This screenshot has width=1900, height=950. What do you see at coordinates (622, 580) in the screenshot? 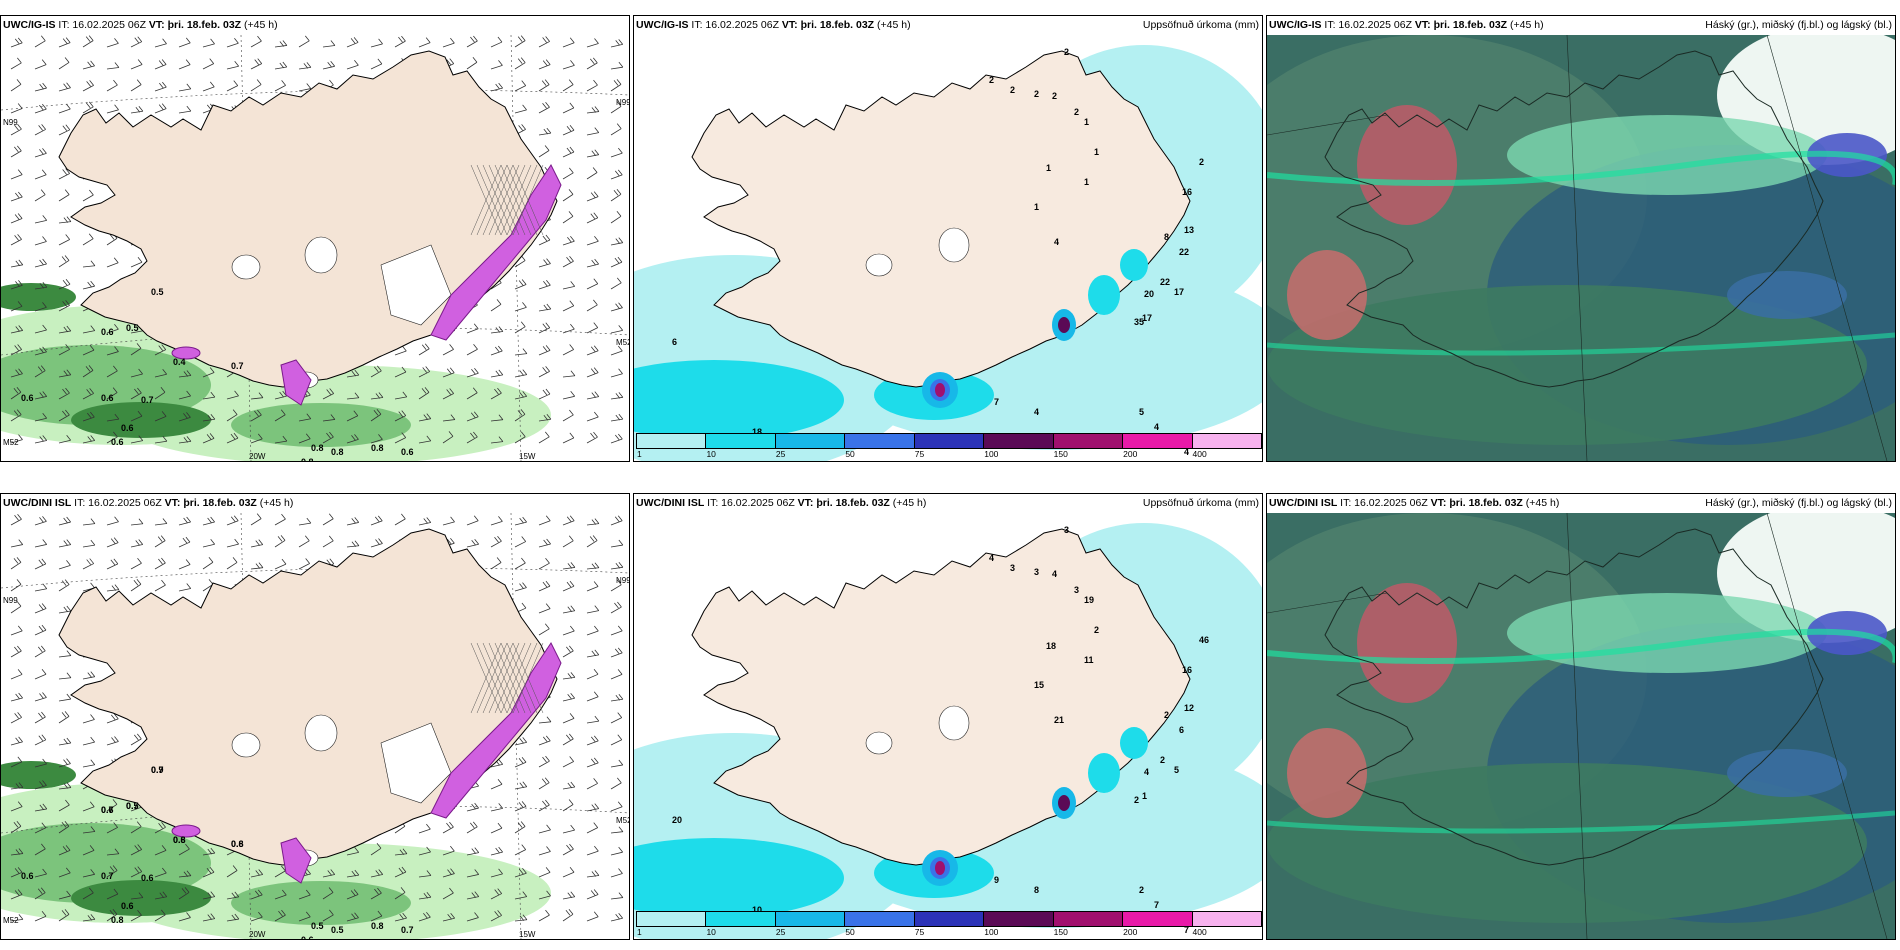
I see `axis-label: N99` at bounding box center [622, 580].